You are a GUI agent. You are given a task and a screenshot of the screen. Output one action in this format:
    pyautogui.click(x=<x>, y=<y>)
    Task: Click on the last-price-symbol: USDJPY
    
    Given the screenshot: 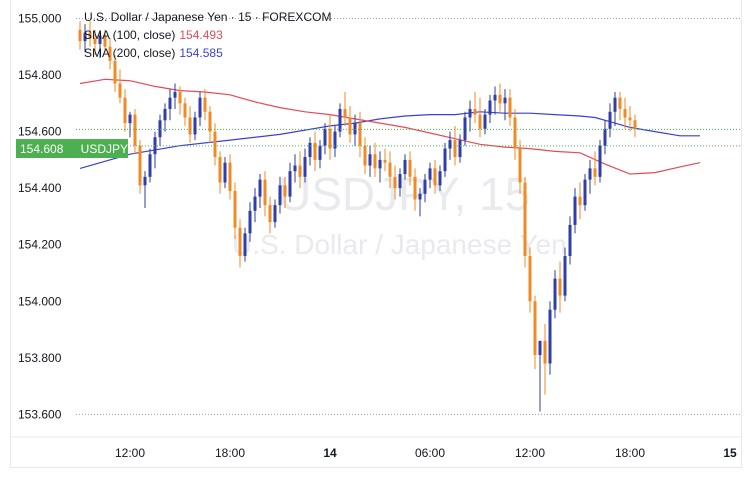 What is the action you would take?
    pyautogui.click(x=104, y=148)
    